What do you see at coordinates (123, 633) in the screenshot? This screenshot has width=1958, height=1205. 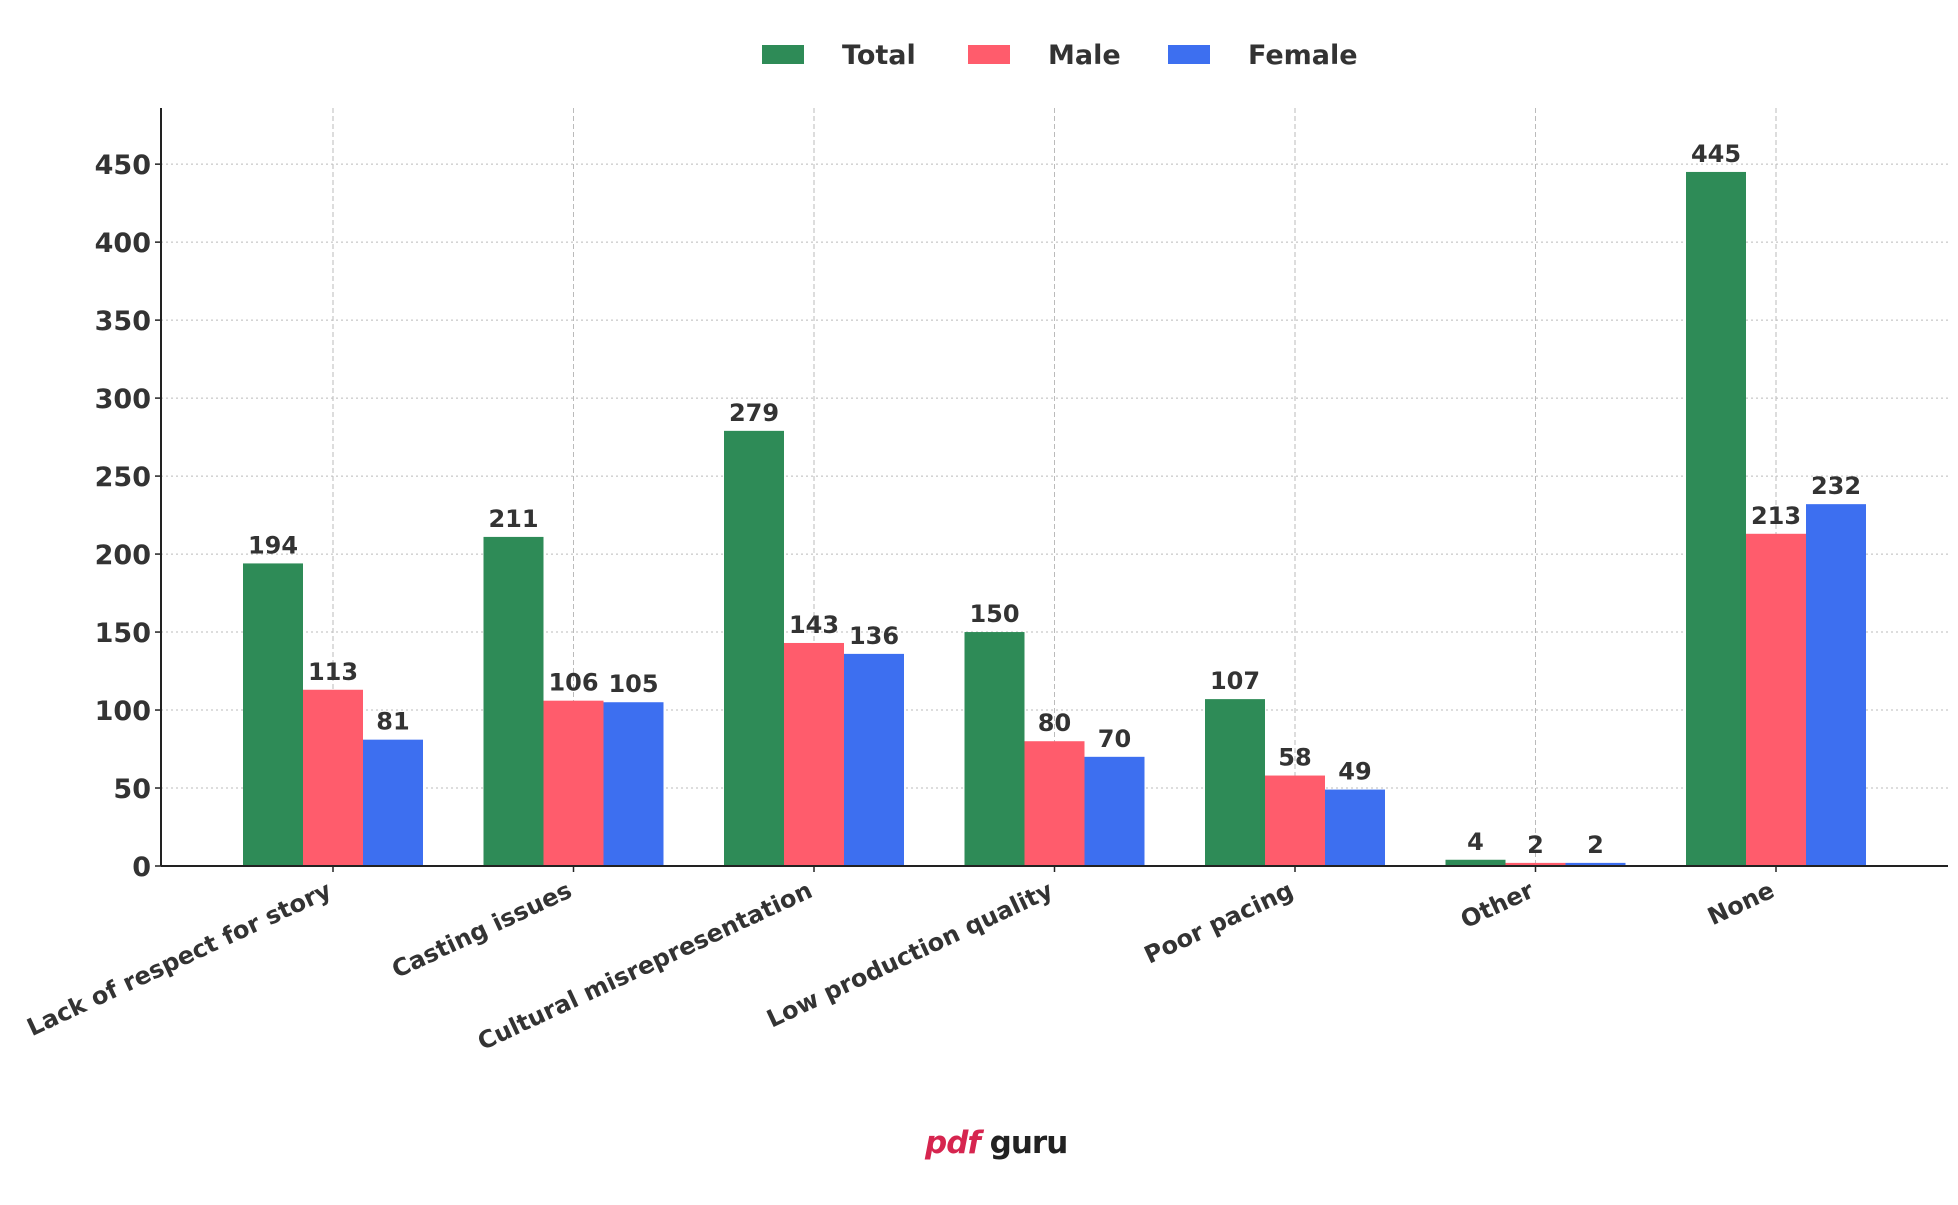 I see `y-tick-label: 150` at bounding box center [123, 633].